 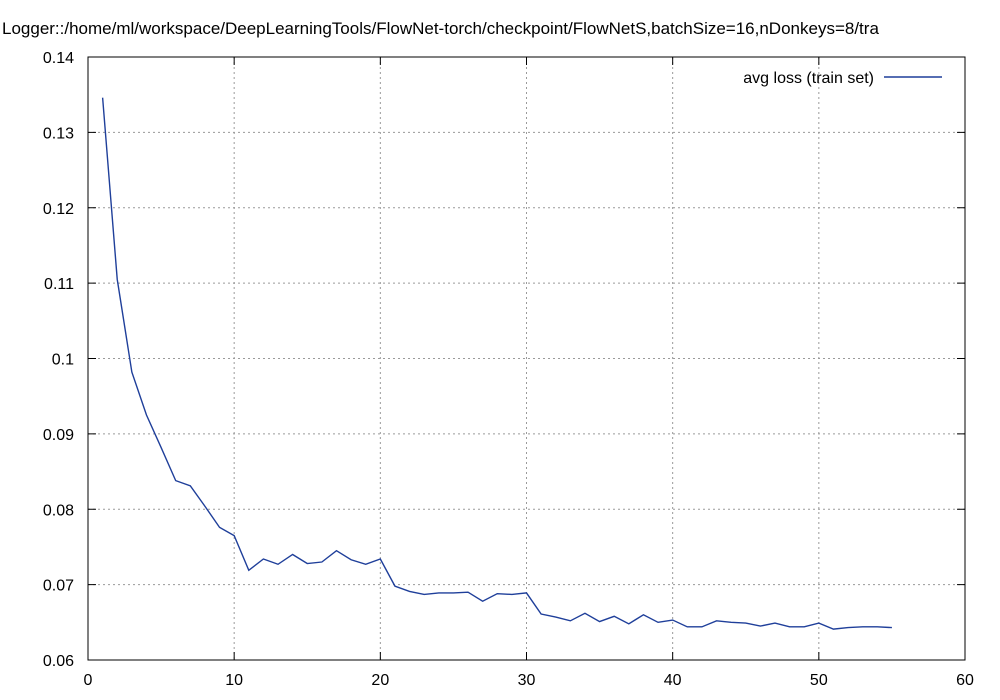 I want to click on y-tick-label: 0.08, so click(x=58, y=510).